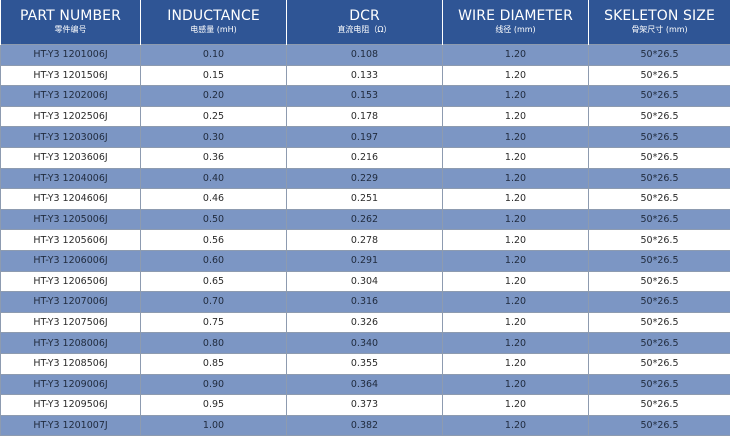 The height and width of the screenshot is (442, 730). Describe the element at coordinates (70, 322) in the screenshot. I see `part-number-cell: HT-Y3 1207506J` at that location.